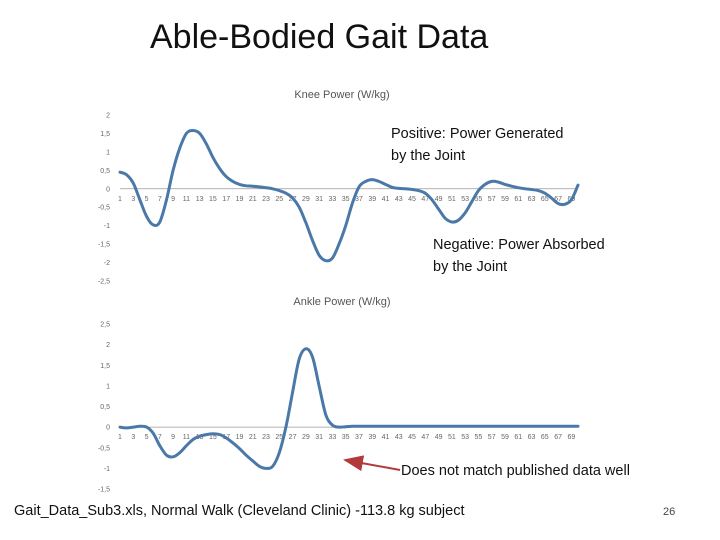 The height and width of the screenshot is (540, 720). What do you see at coordinates (386, 437) in the screenshot?
I see `ankle-x-tick-label: 41` at bounding box center [386, 437].